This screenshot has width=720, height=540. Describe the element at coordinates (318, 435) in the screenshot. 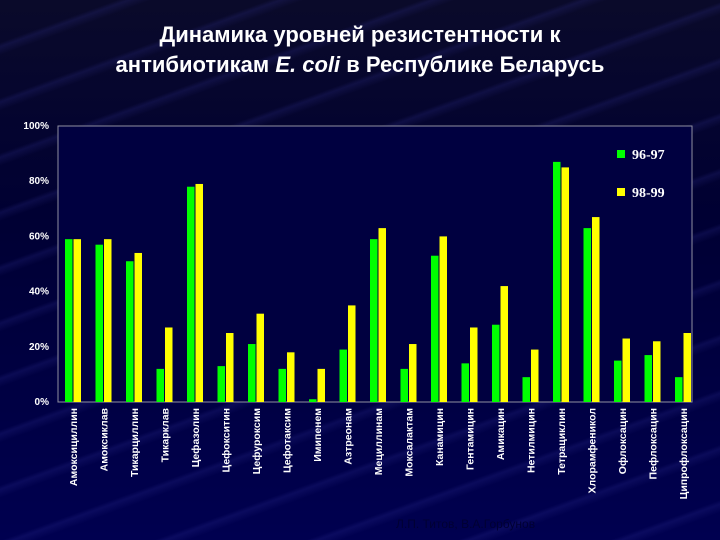

I see `x-tick-label: Имипенем` at that location.